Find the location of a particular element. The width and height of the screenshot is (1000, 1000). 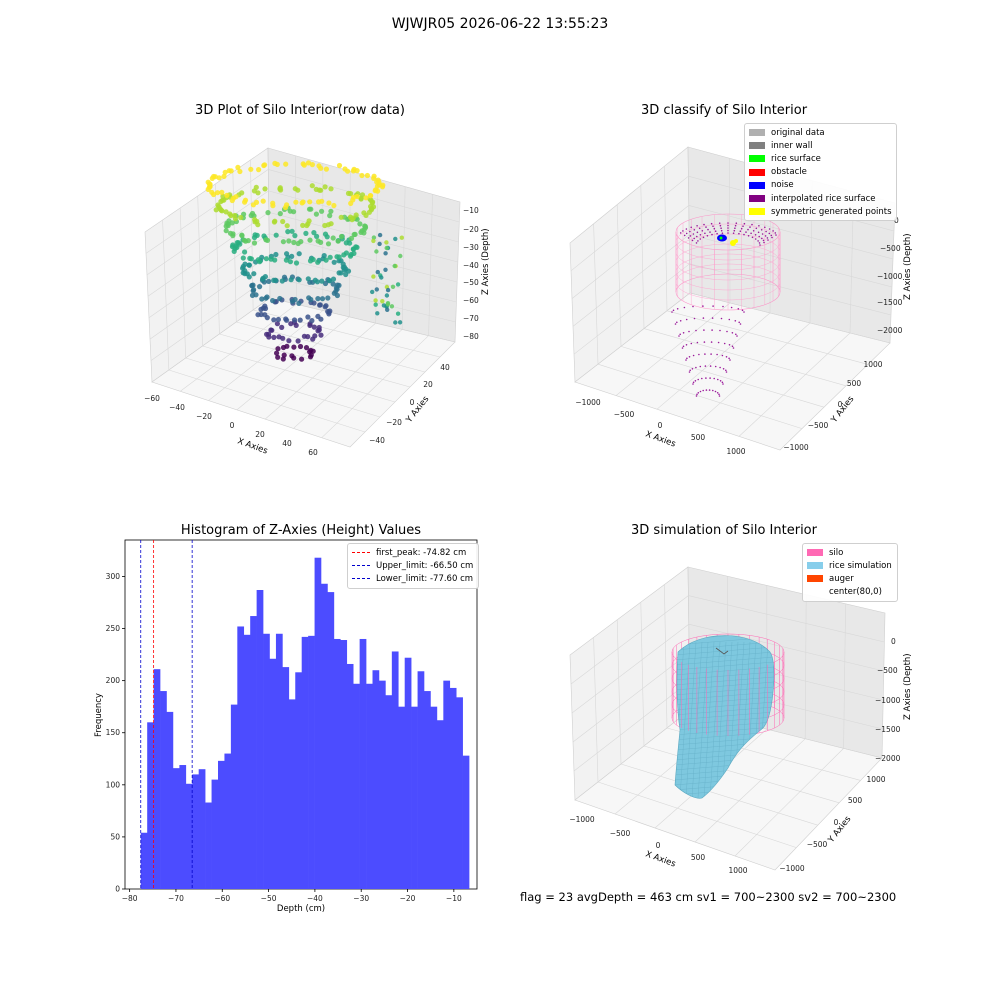

raw-x-tick: 60 is located at coordinates (313, 452).